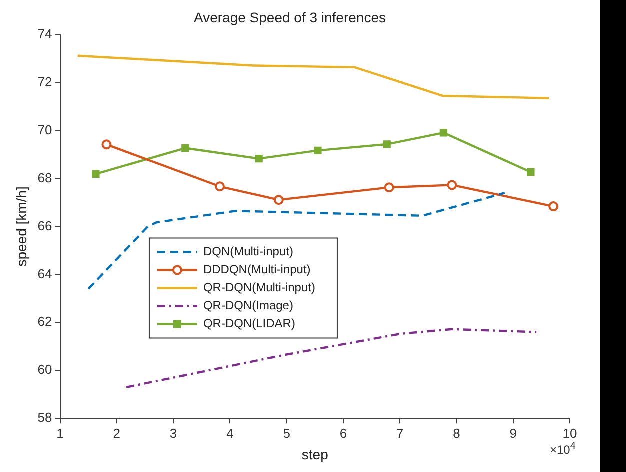 This screenshot has width=626, height=472. I want to click on x-tick-label: 2, so click(117, 433).